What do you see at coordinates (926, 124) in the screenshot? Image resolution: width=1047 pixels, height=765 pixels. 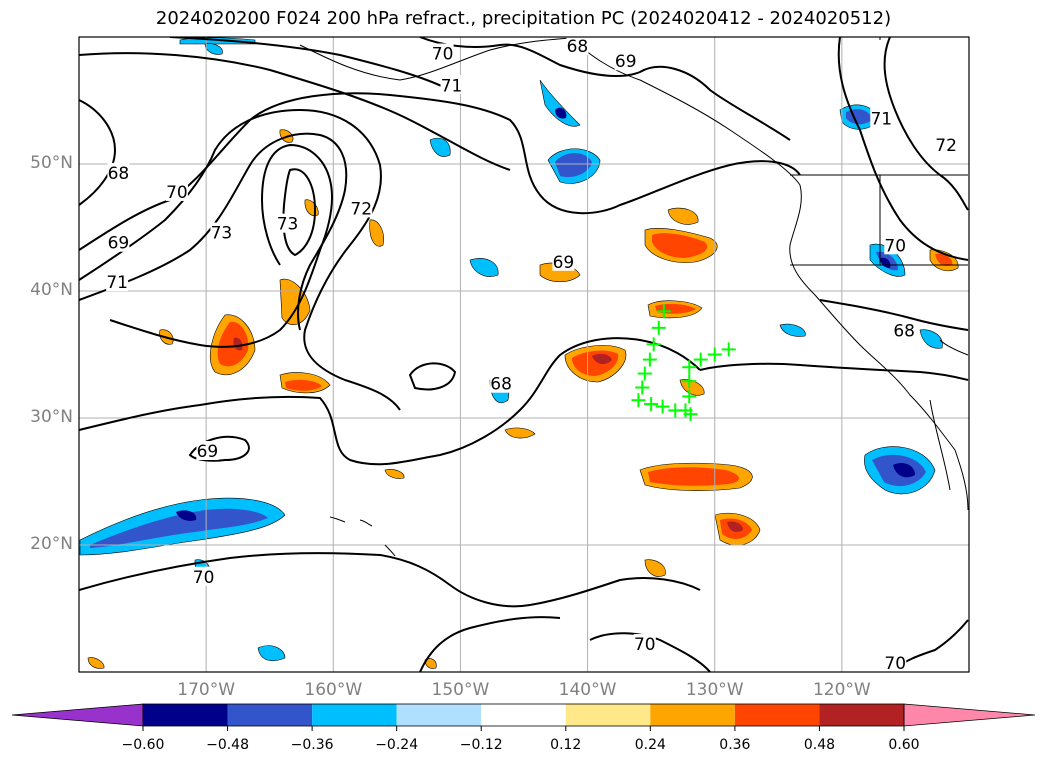 I see `contour-71-east` at bounding box center [926, 124].